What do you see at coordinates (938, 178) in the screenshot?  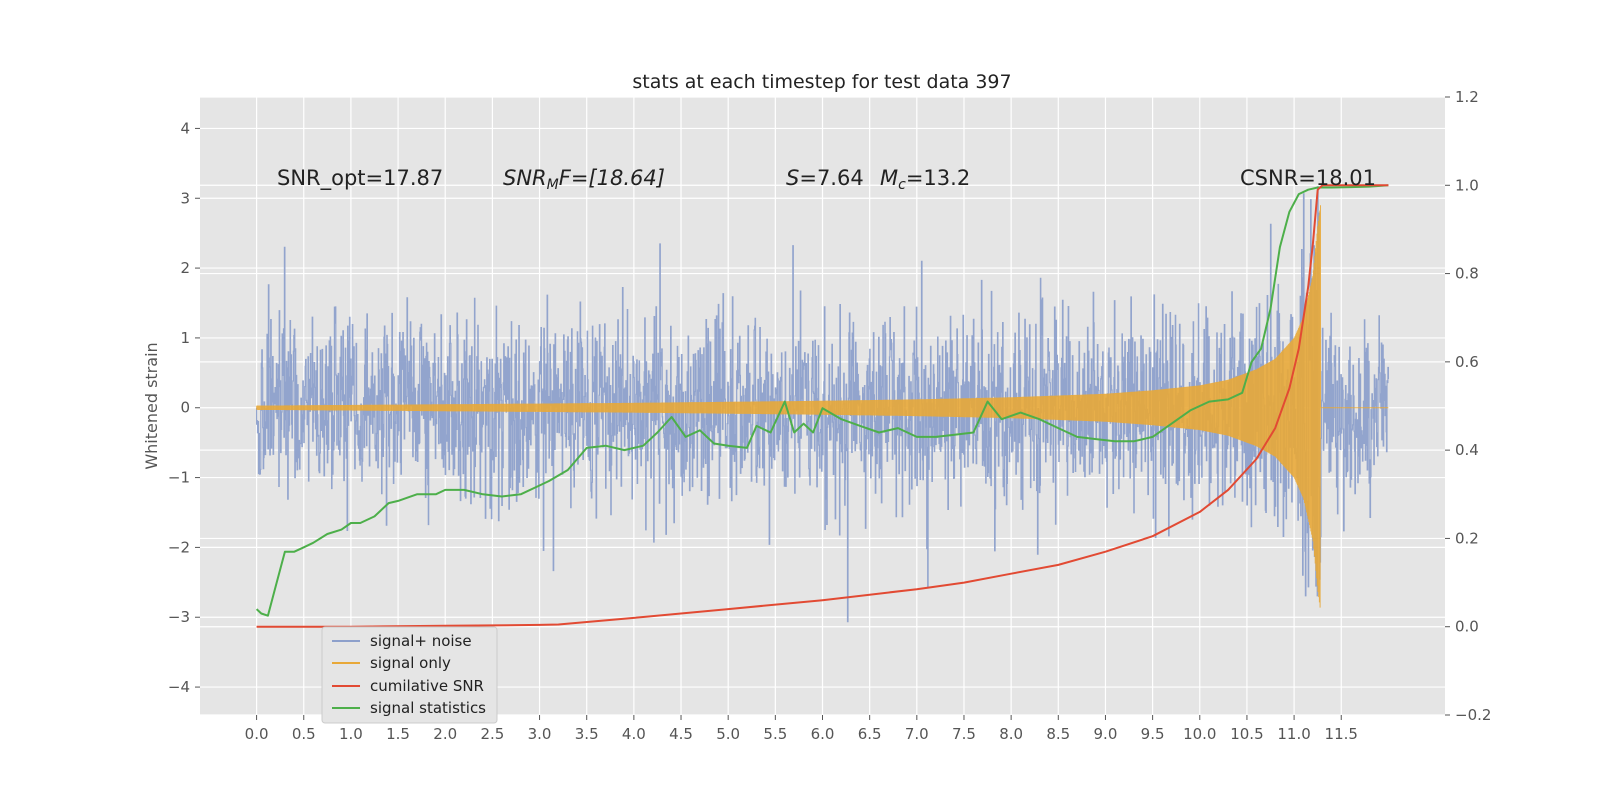 I see `mc-value: =13.2` at bounding box center [938, 178].